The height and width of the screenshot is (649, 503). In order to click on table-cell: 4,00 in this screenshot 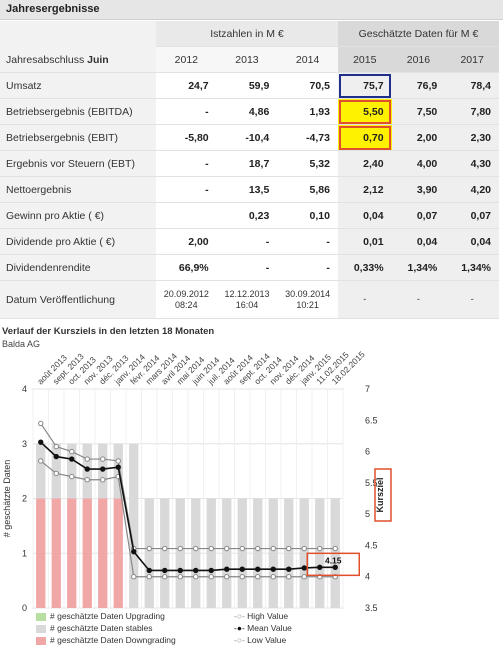, I will do `click(418, 163)`.